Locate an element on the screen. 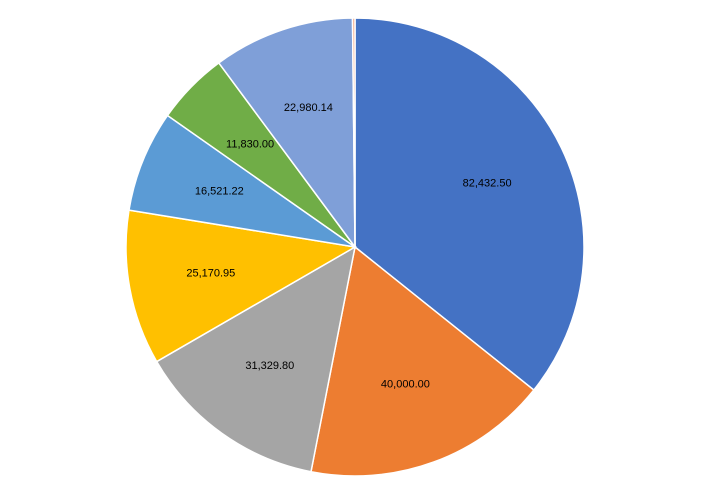 The image size is (708, 495). data-label-slice-2: 40,000.00 is located at coordinates (405, 385).